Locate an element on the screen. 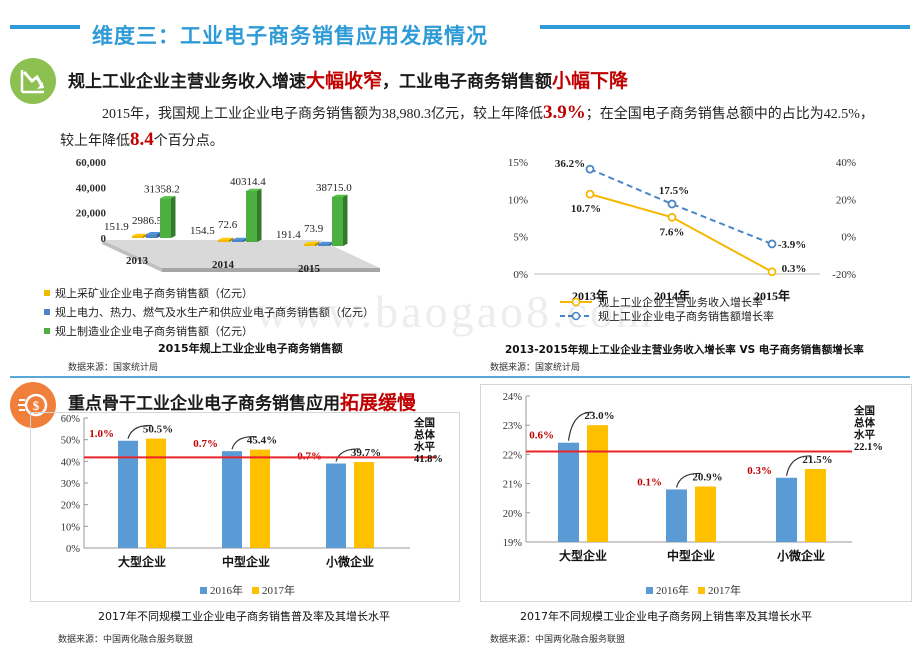 The width and height of the screenshot is (920, 652). chart3-ytick-label: 60% is located at coordinates (71, 419).